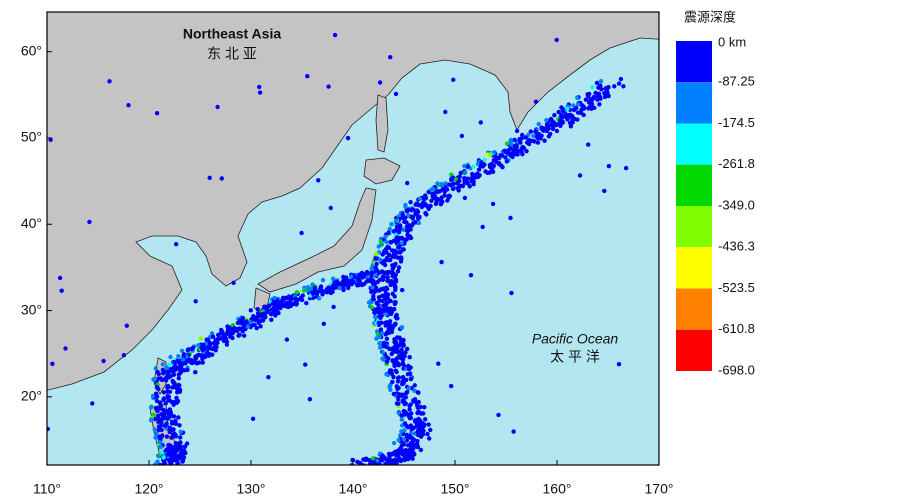 The height and width of the screenshot is (503, 903). What do you see at coordinates (575, 357) in the screenshot?
I see `region-label-cn: 太 平 洋` at bounding box center [575, 357].